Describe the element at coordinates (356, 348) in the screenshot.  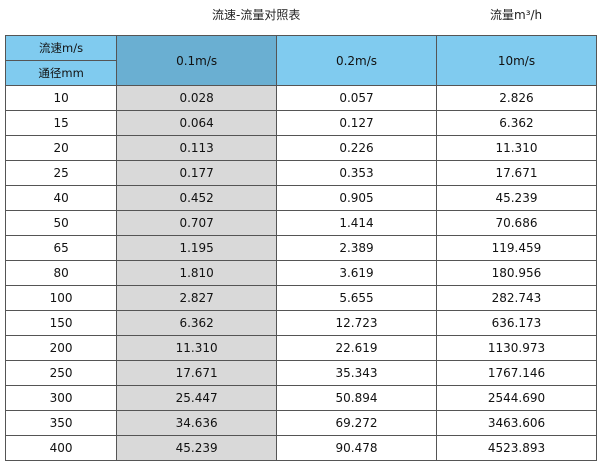
I see `flow-cell: 22.619` at that location.